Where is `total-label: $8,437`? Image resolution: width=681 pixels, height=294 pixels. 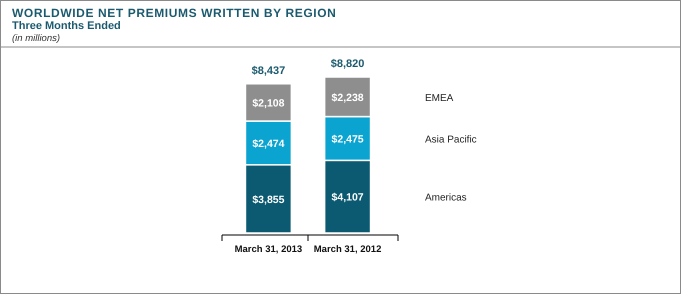 total-label: $8,437 is located at coordinates (269, 70).